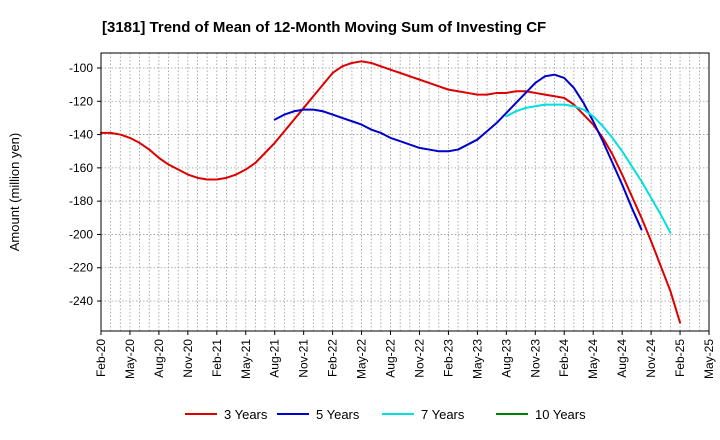 Image resolution: width=720 pixels, height=440 pixels. I want to click on x-tick-label: May-23, so click(477, 359).